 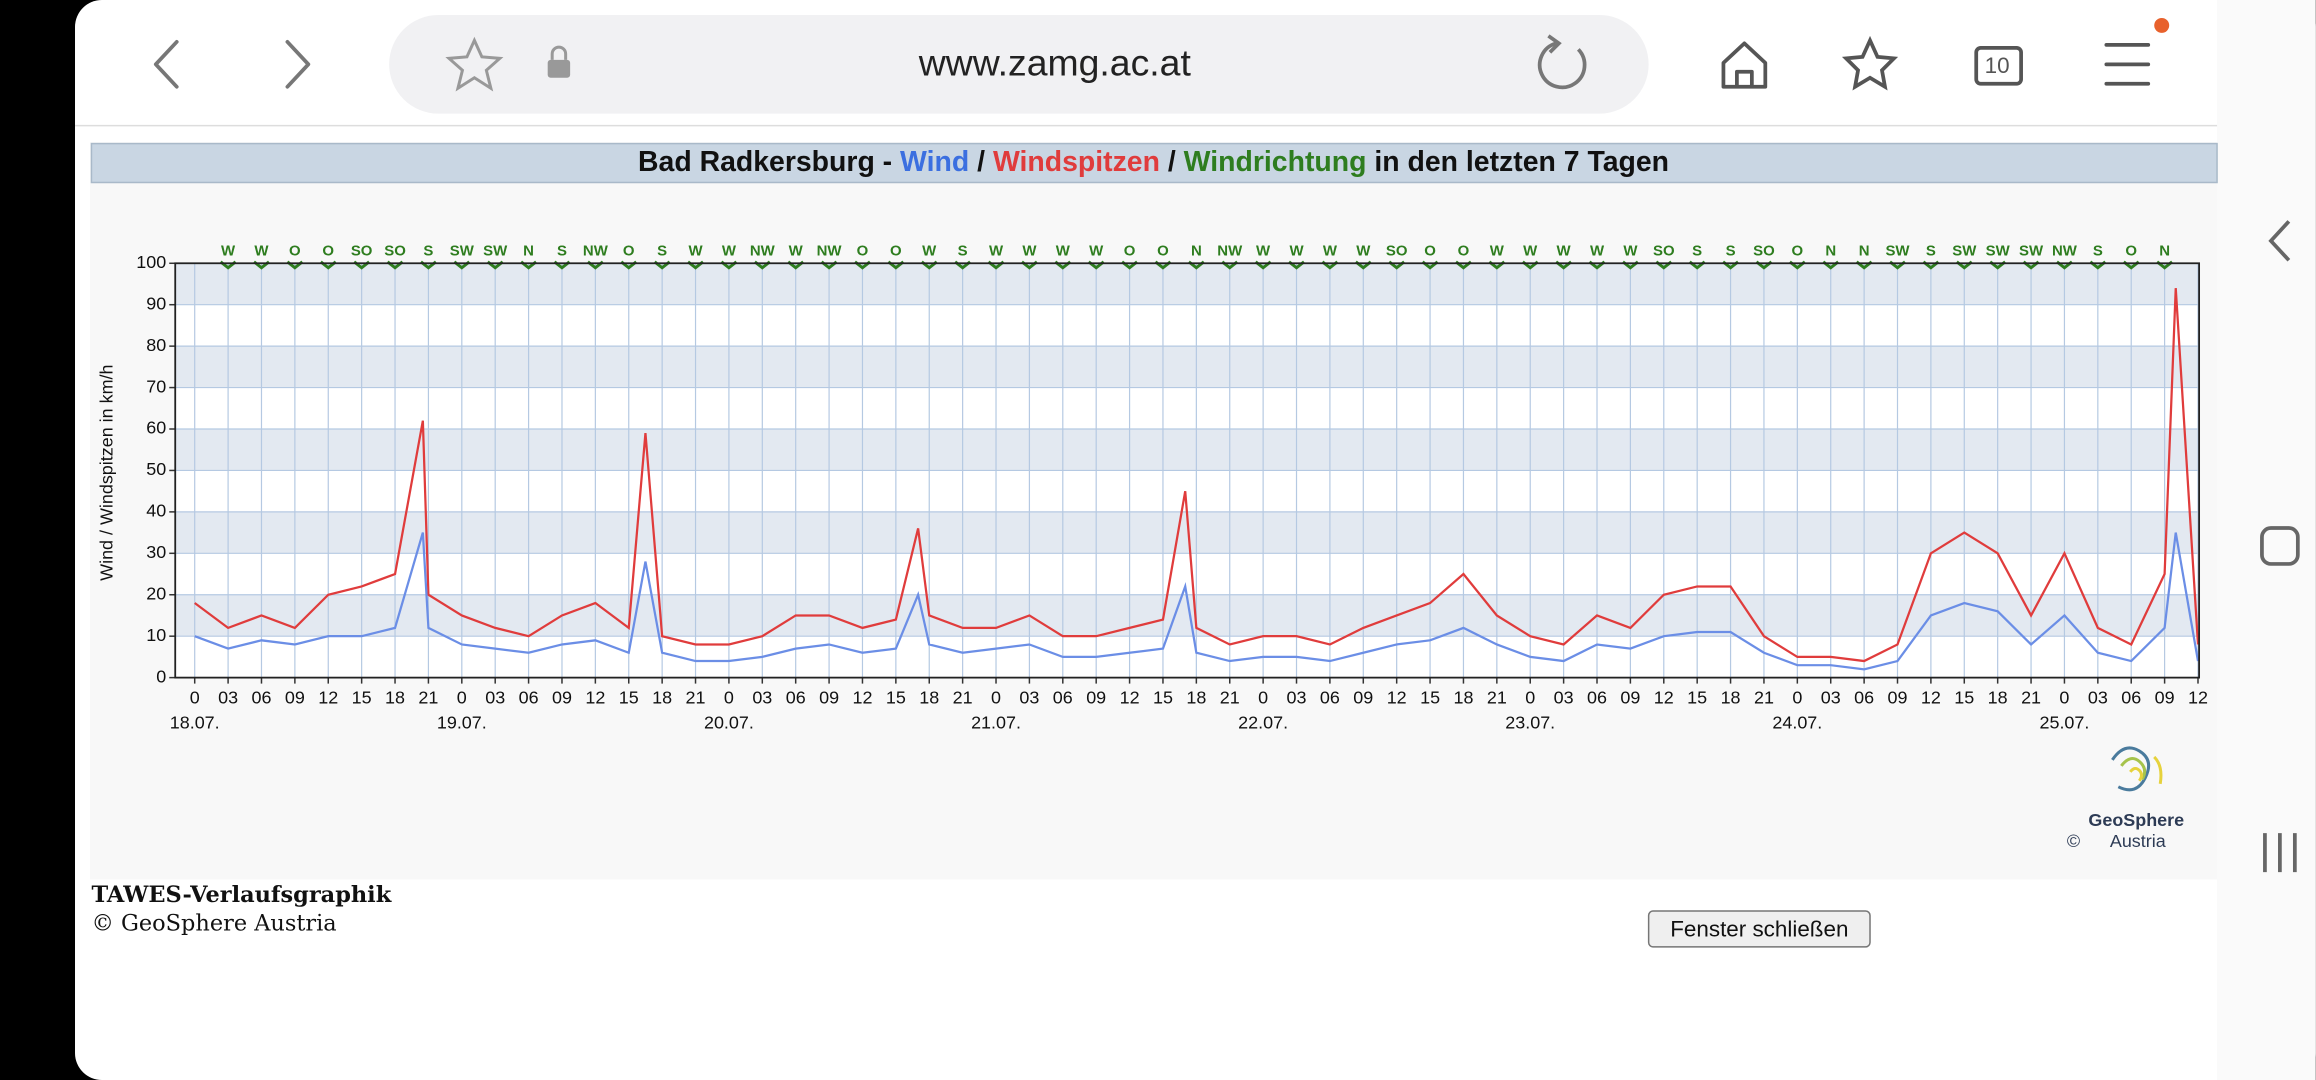 What do you see at coordinates (1744, 65) in the screenshot?
I see `home-button` at bounding box center [1744, 65].